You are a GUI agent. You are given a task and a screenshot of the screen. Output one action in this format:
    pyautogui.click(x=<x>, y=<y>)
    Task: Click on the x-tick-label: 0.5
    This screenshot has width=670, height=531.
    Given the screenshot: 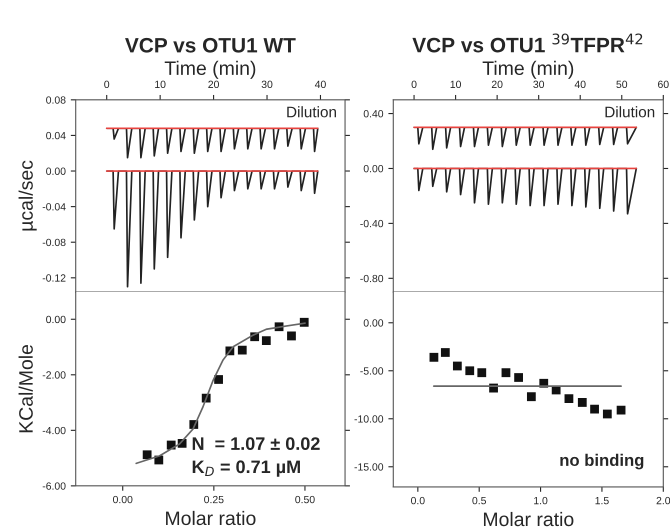 What is the action you would take?
    pyautogui.click(x=479, y=500)
    